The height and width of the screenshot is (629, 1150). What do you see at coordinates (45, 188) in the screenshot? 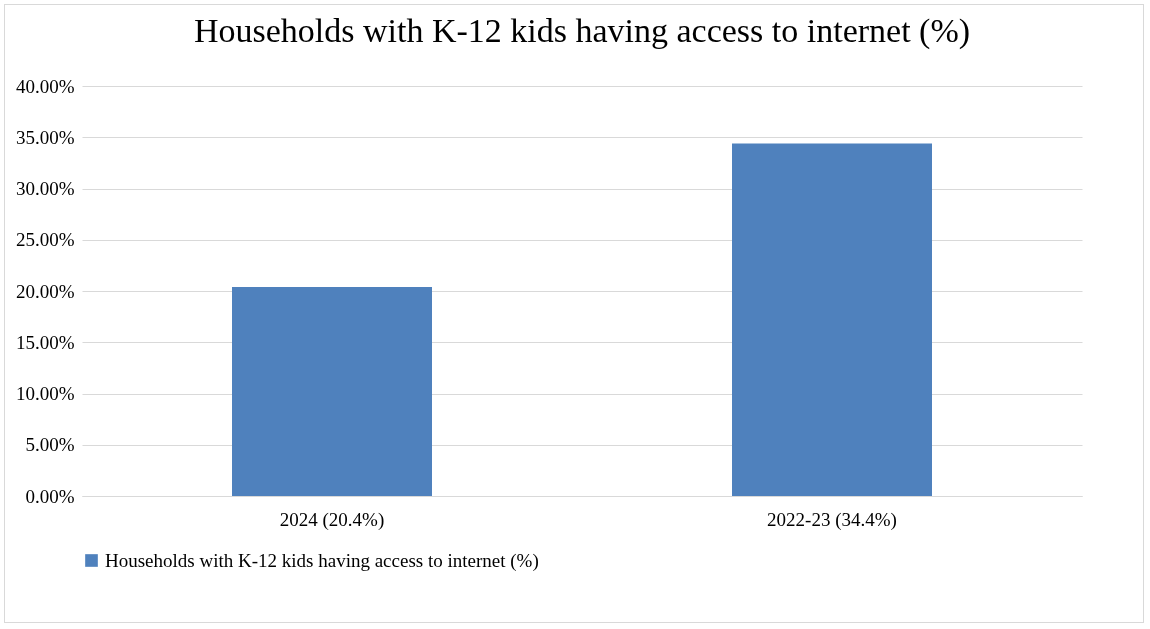
I see `y-tick-label: 30.00%` at bounding box center [45, 188].